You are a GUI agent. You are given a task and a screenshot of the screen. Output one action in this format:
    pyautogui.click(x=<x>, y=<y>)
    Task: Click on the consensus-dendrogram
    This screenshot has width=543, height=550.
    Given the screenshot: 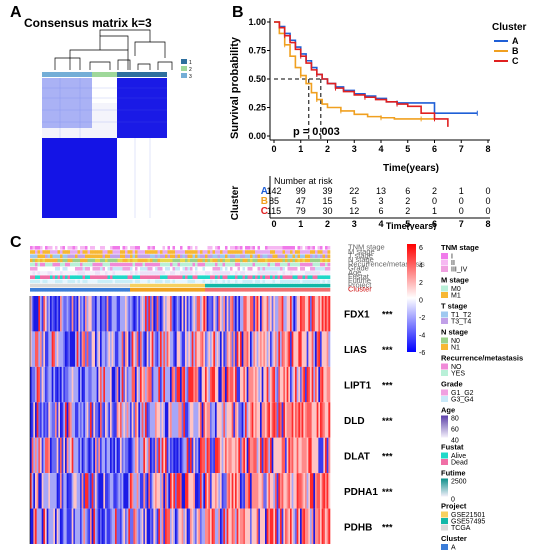 What is the action you would take?
    pyautogui.click(x=113, y=49)
    